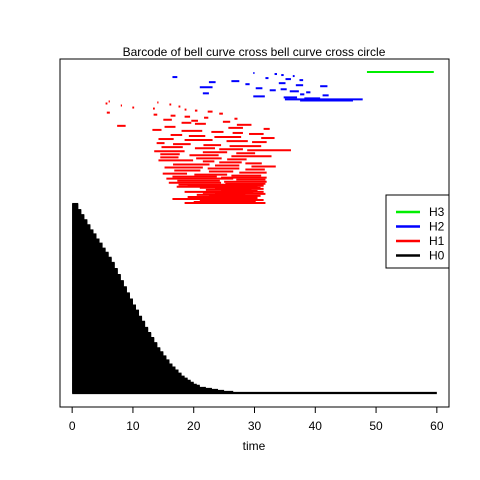 The image size is (480, 480). I want to click on x-tick-label-50: 50, so click(376, 426).